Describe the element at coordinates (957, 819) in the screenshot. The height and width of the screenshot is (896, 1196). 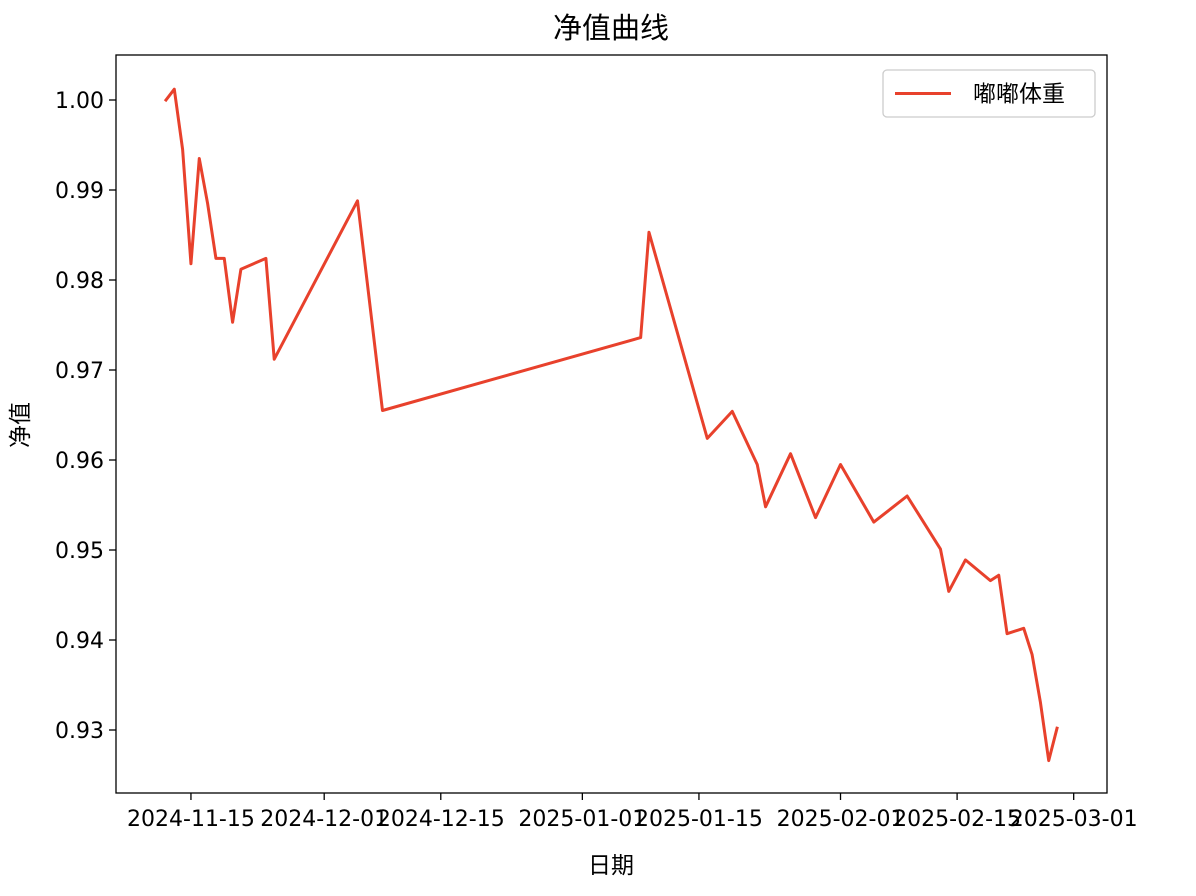
I see `x-tick-label-6: 2025-02-15` at that location.